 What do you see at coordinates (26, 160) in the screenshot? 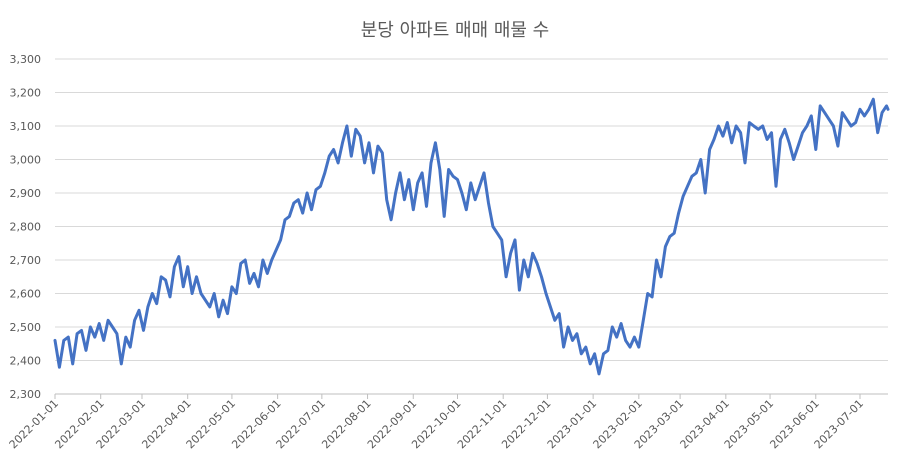
I see `y-tick-label: 3,000` at bounding box center [26, 160].